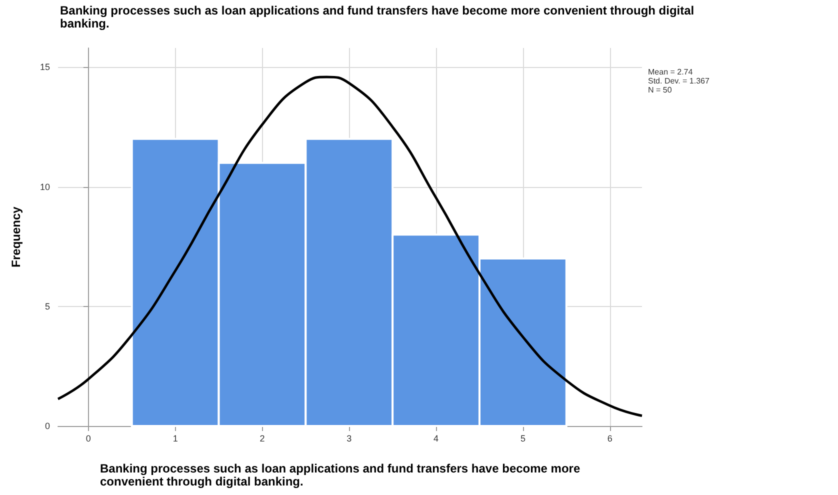  I want to click on y-tick-label: 0, so click(47, 426).